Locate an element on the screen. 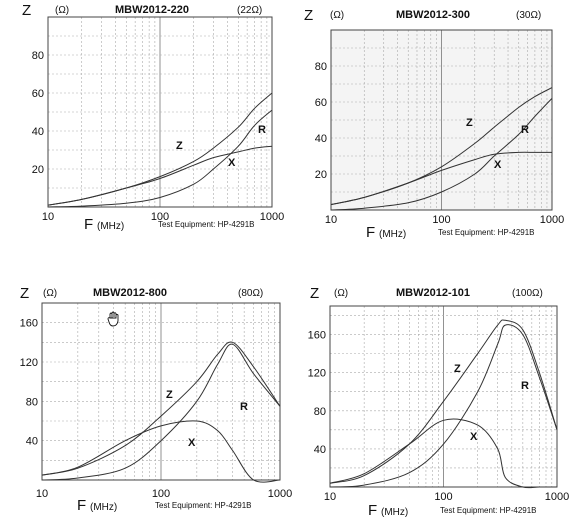  hand-cursor-icon is located at coordinates (113, 319).